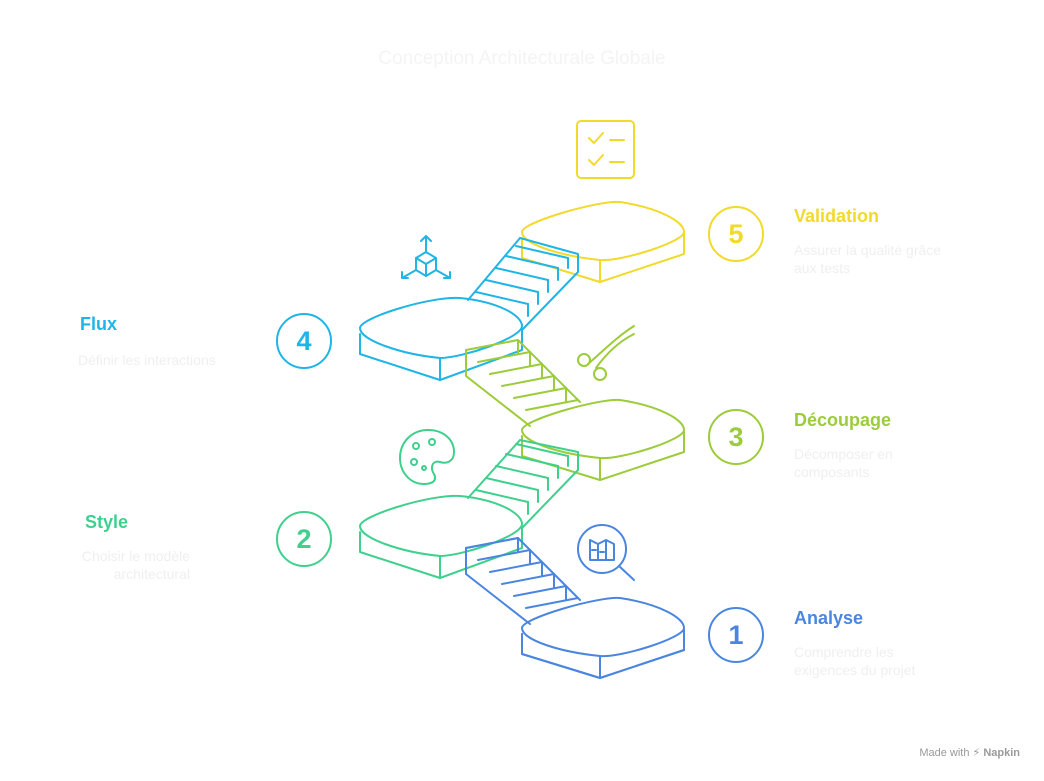  Describe the element at coordinates (1001, 753) in the screenshot. I see `brand-label: Napkin` at that location.